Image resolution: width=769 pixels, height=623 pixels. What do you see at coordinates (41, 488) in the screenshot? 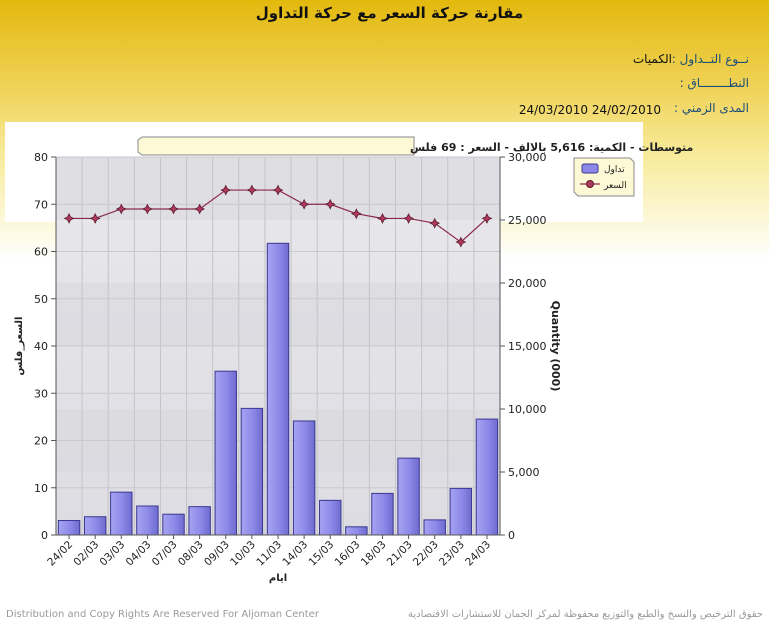
I see `tick-label-left: 10` at bounding box center [41, 488].